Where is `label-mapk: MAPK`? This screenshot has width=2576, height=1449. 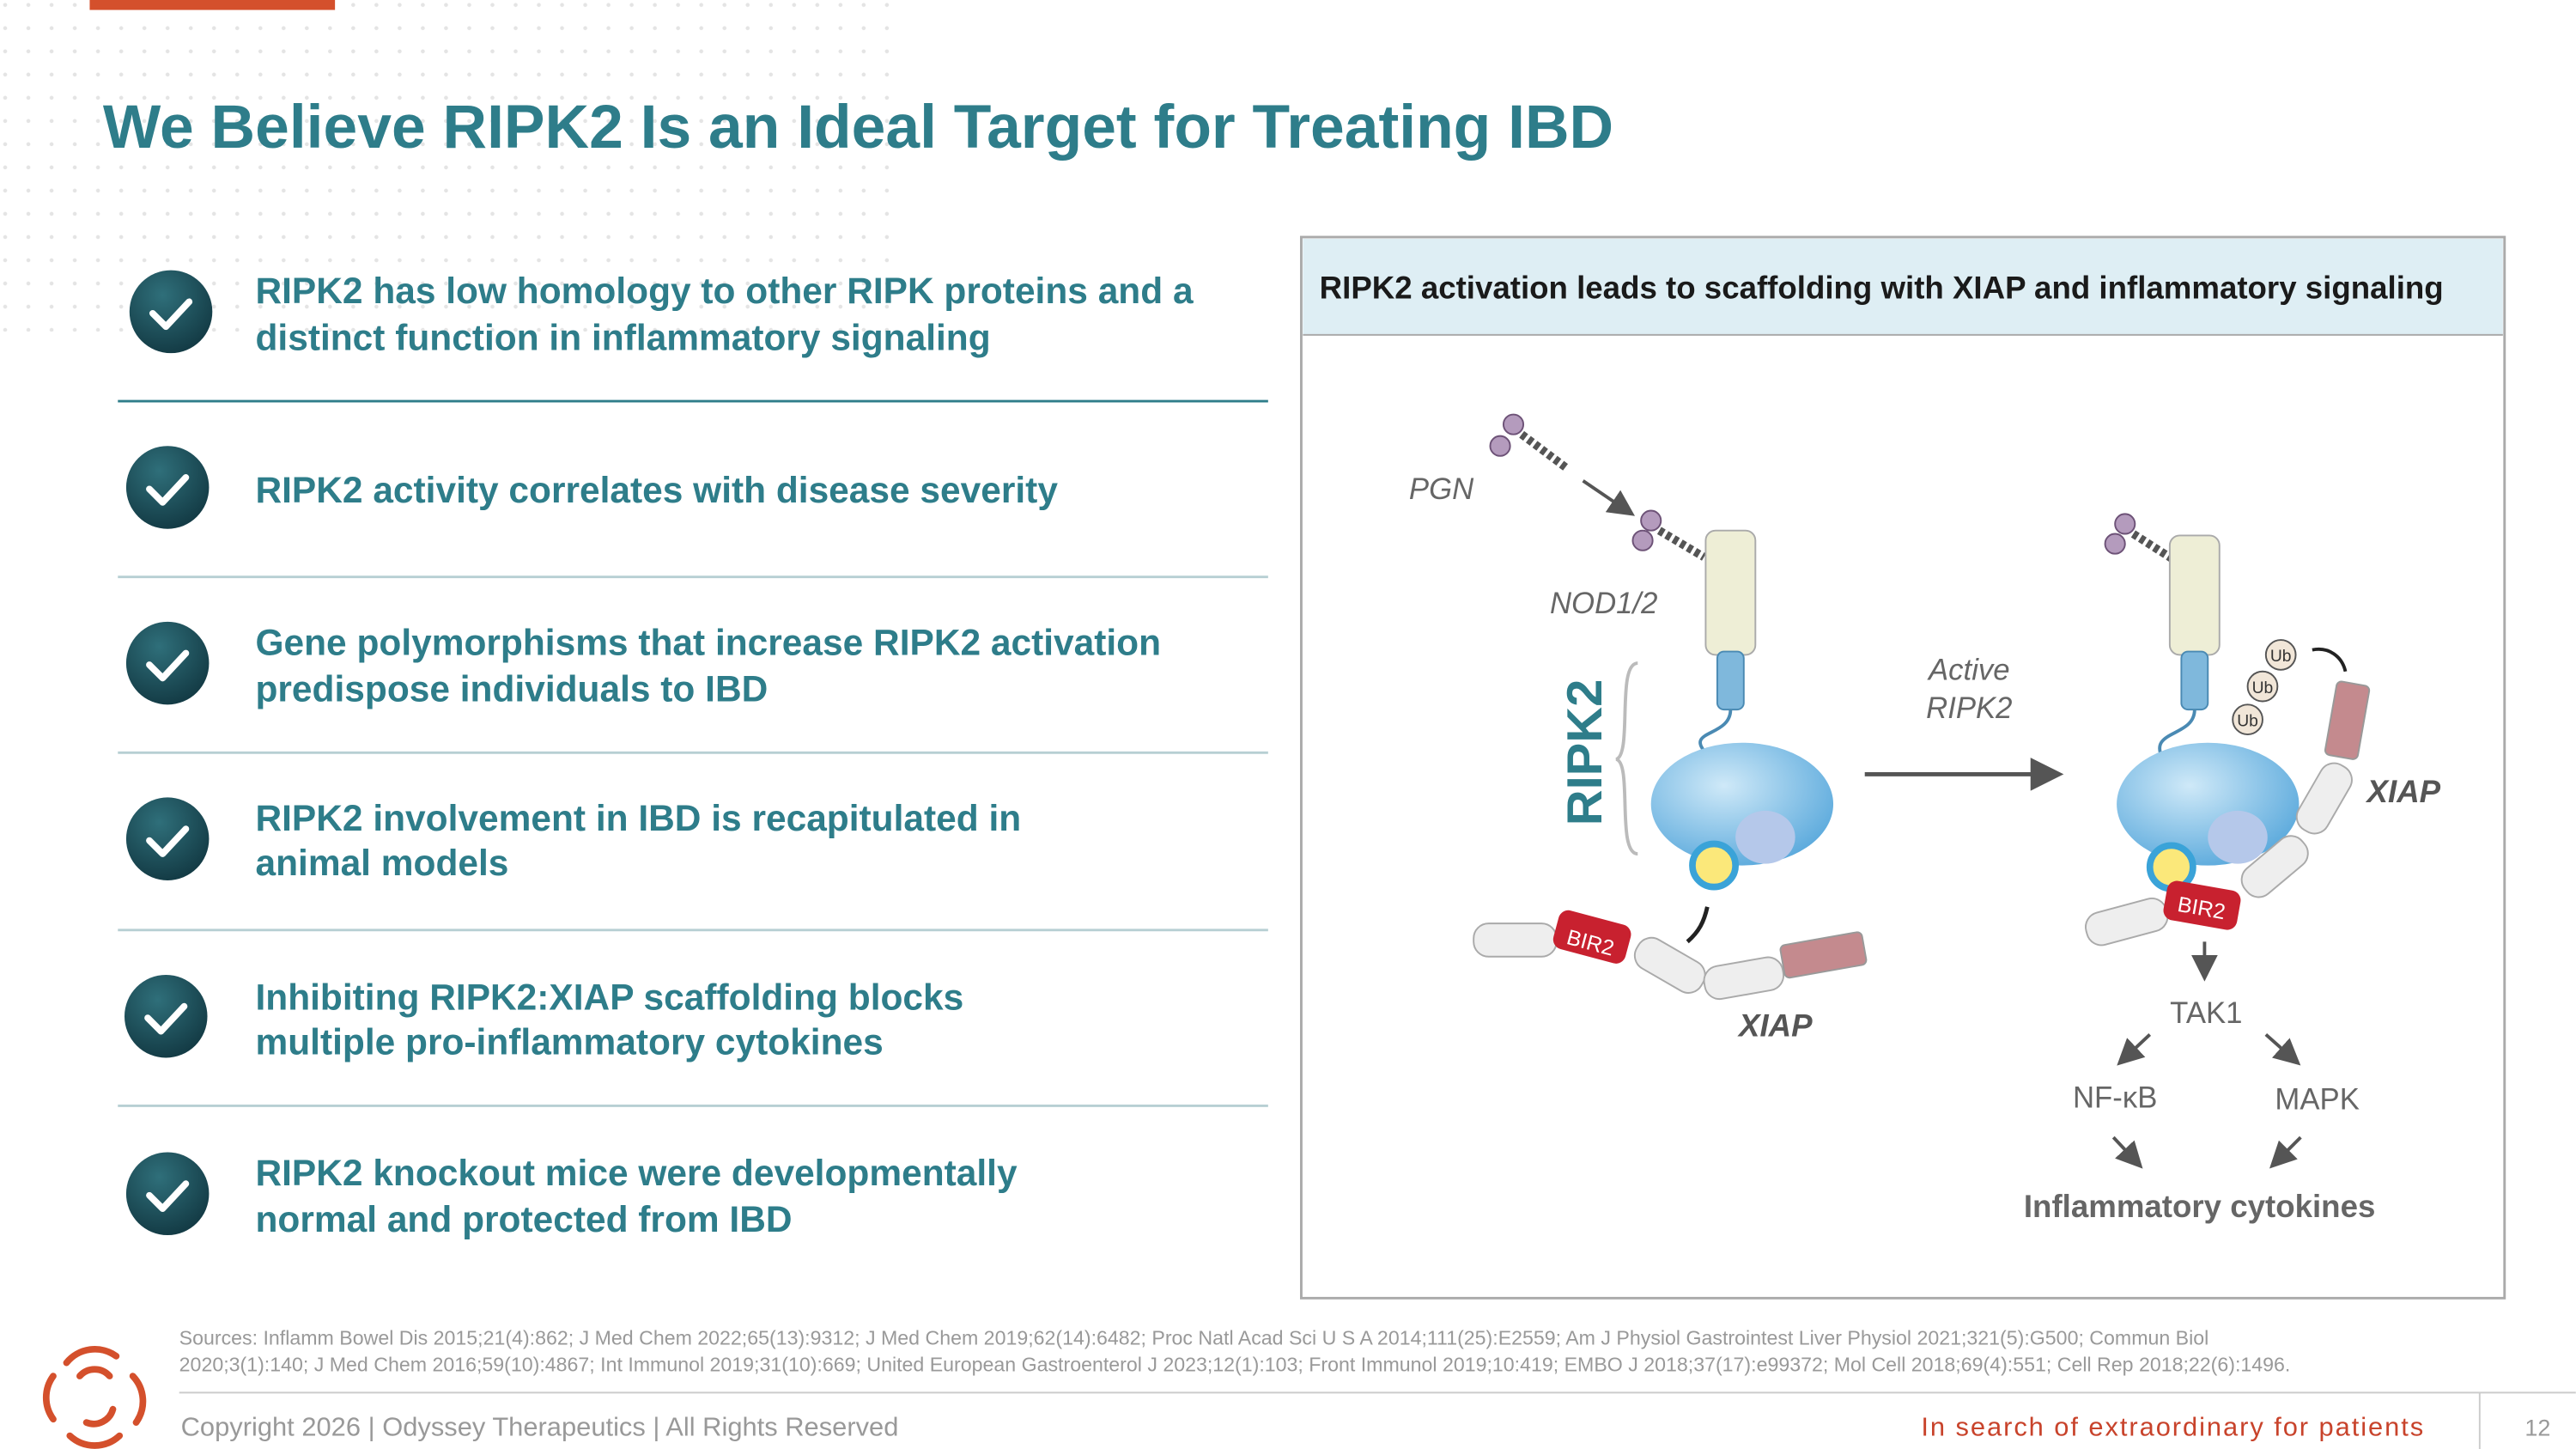 label-mapk: MAPK is located at coordinates (2317, 1099).